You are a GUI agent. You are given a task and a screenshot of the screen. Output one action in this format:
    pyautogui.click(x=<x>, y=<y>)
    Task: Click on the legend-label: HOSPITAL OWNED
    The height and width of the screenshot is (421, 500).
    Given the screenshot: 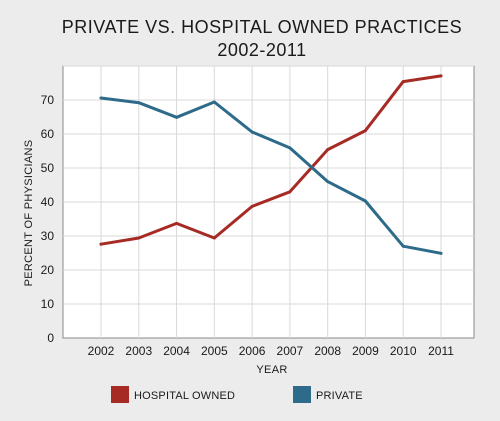 What is the action you would take?
    pyautogui.click(x=184, y=396)
    